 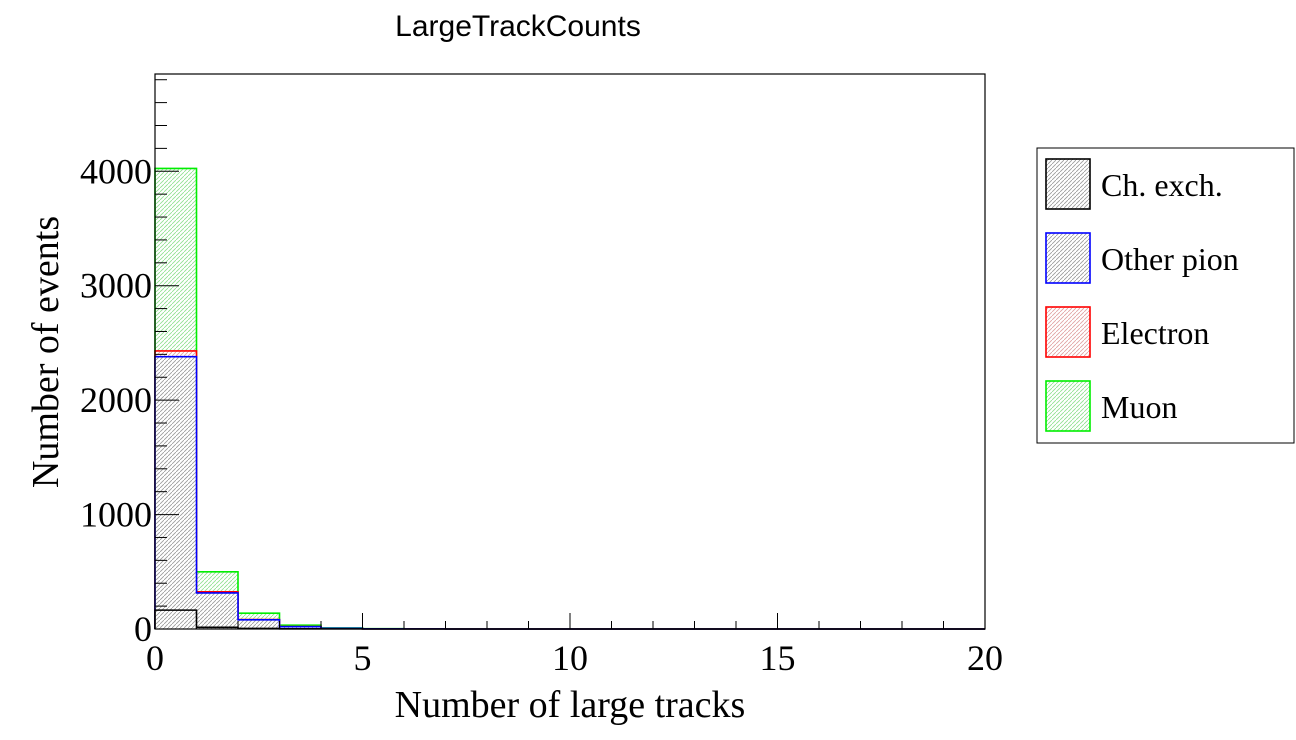 What do you see at coordinates (1139, 407) in the screenshot?
I see `legend-label: Muon` at bounding box center [1139, 407].